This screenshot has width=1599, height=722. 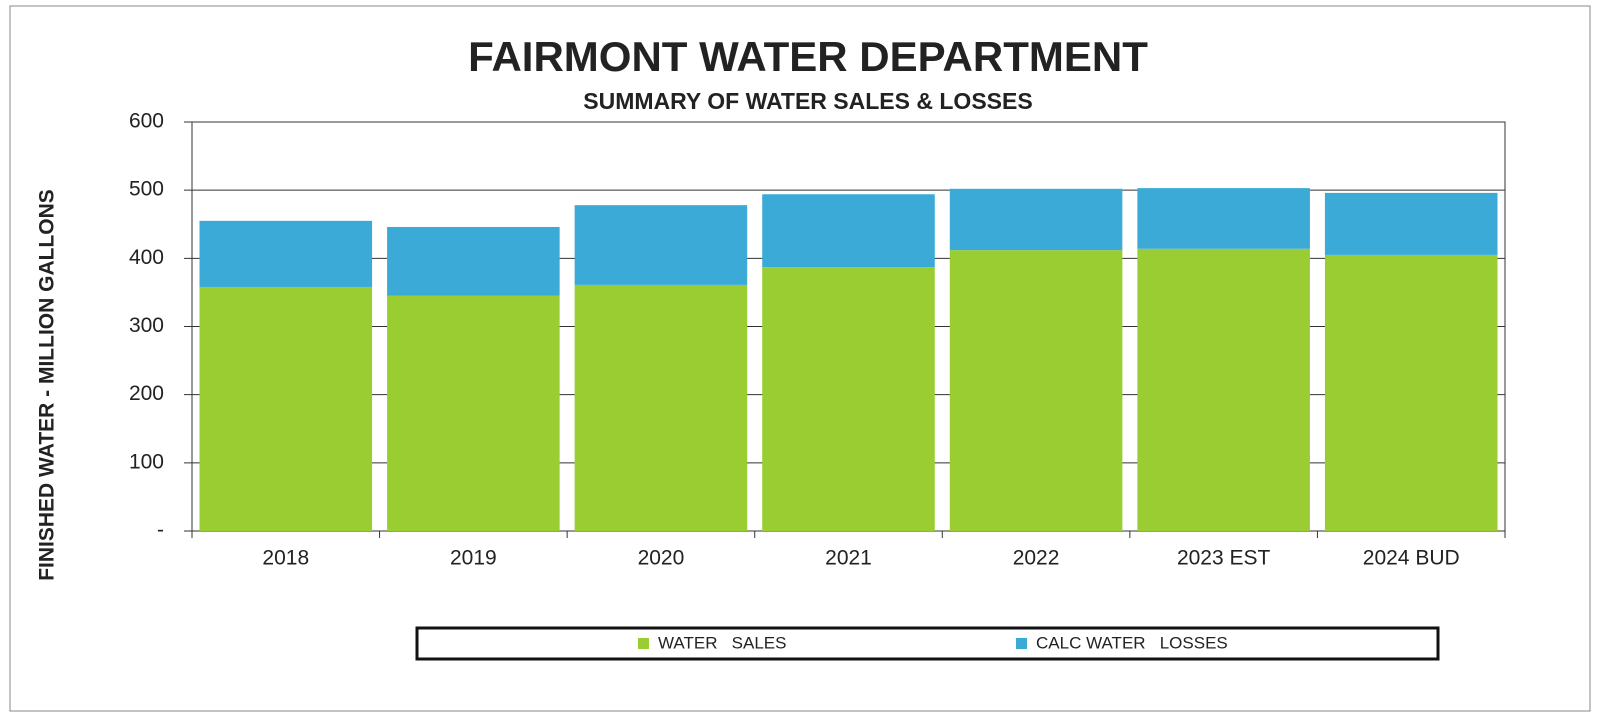 I want to click on x-tick-label: 2020, so click(x=661, y=558).